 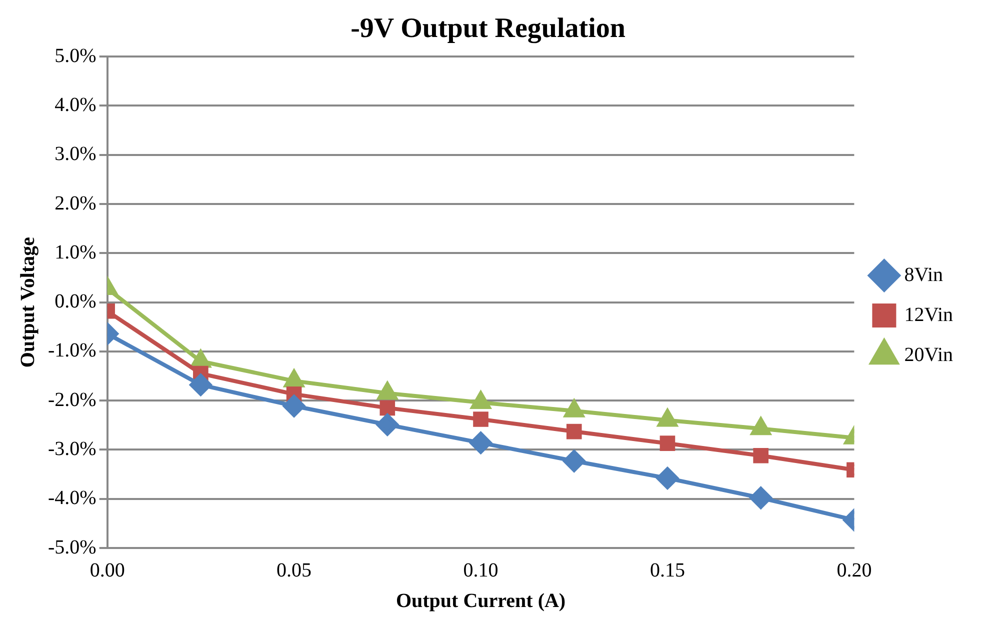 What do you see at coordinates (75, 105) in the screenshot?
I see `y-tick-label: 4.0%` at bounding box center [75, 105].